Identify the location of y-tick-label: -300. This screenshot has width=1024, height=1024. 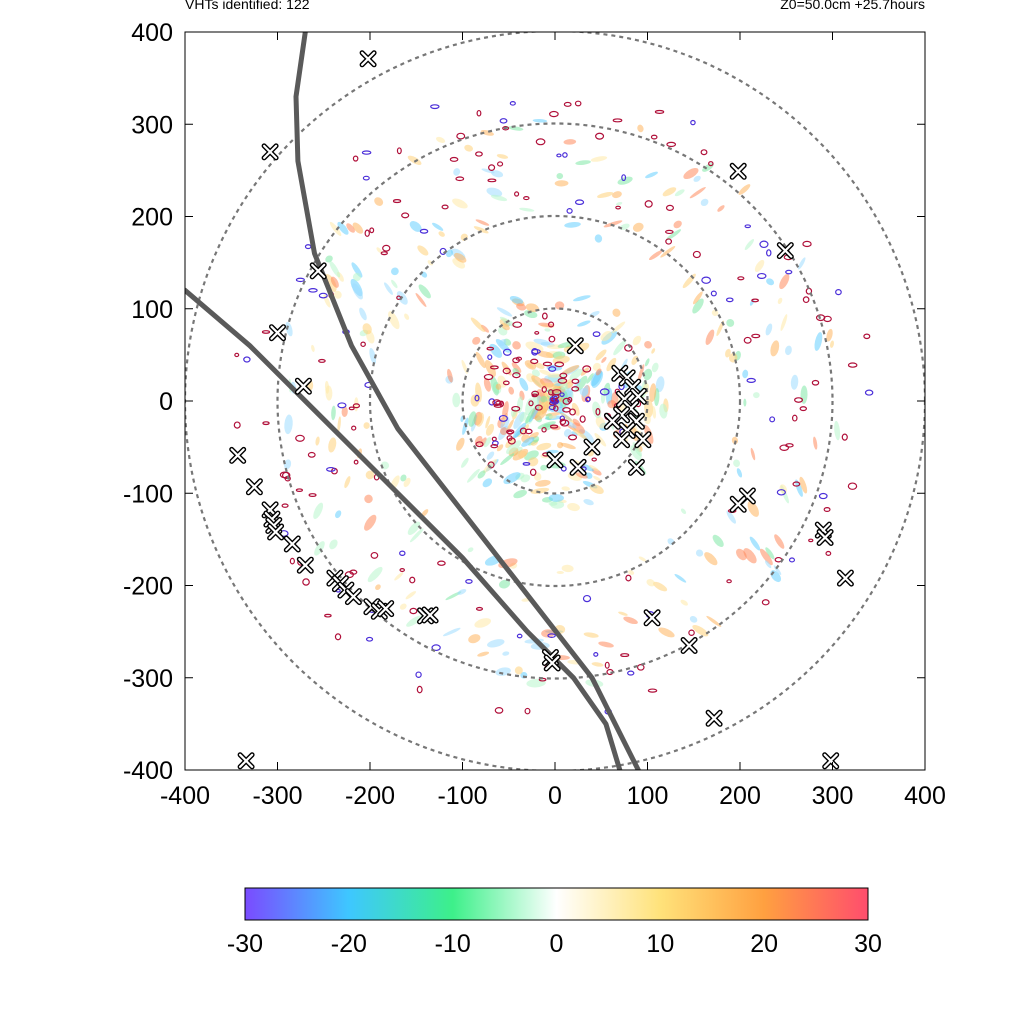
(148, 679).